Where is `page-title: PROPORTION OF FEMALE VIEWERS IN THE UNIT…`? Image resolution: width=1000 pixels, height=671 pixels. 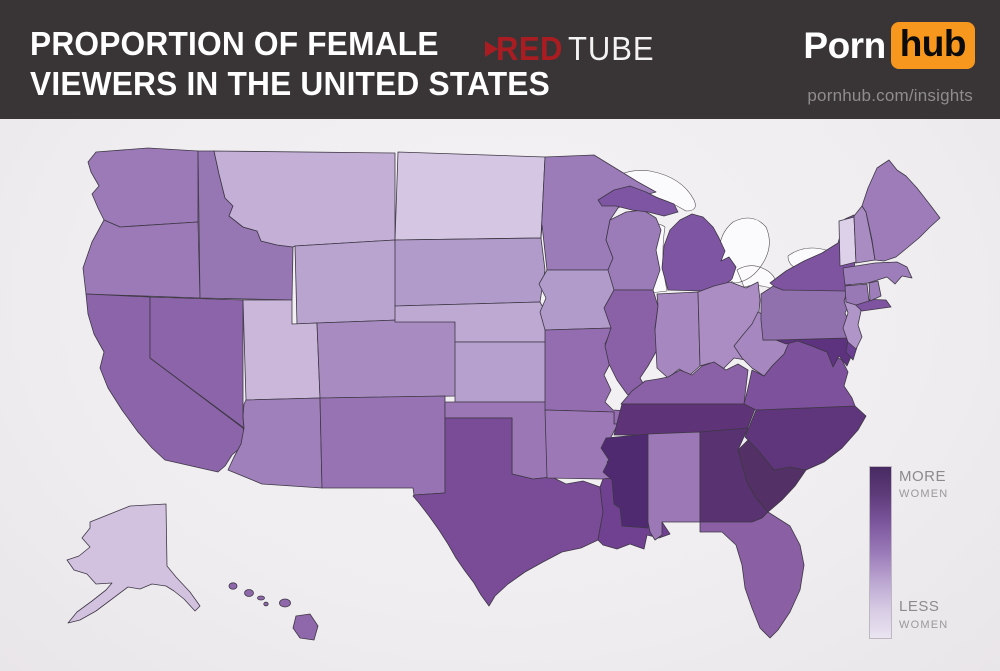 page-title: PROPORTION OF FEMALE VIEWERS IN THE UNIT… is located at coordinates (290, 64).